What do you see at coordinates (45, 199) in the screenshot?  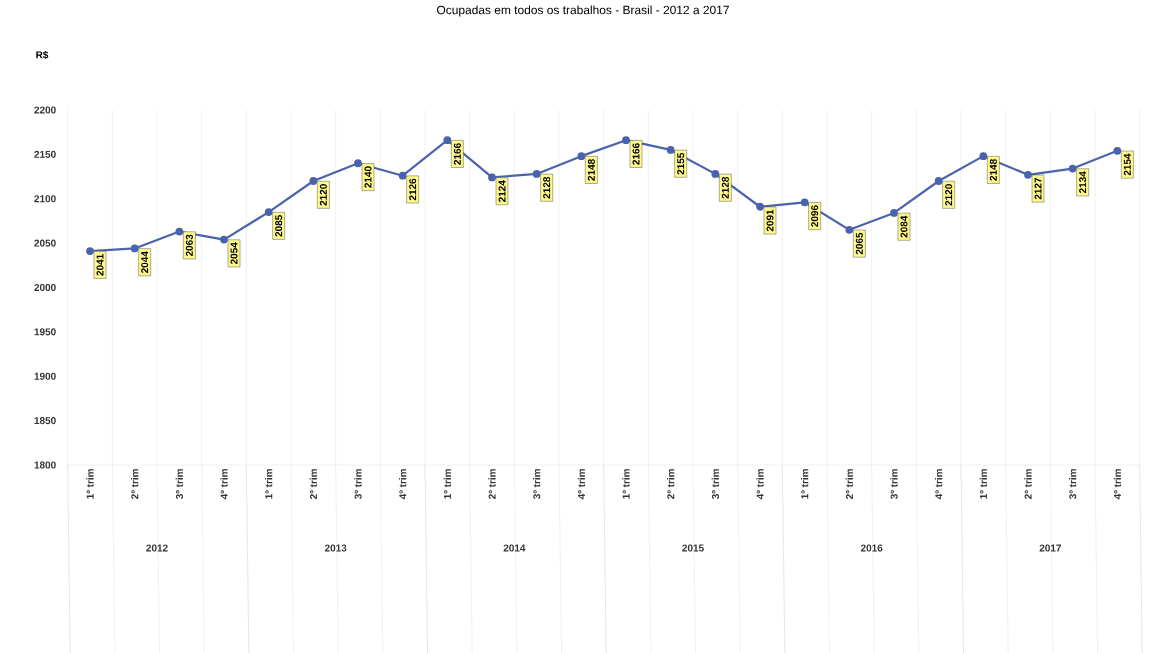 I see `y-tick-label: 2100` at bounding box center [45, 199].